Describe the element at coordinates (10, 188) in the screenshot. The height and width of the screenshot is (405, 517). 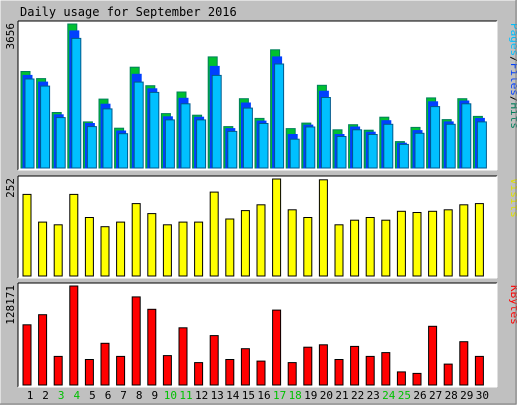
I see `y-max-label-visits: 252` at that location.